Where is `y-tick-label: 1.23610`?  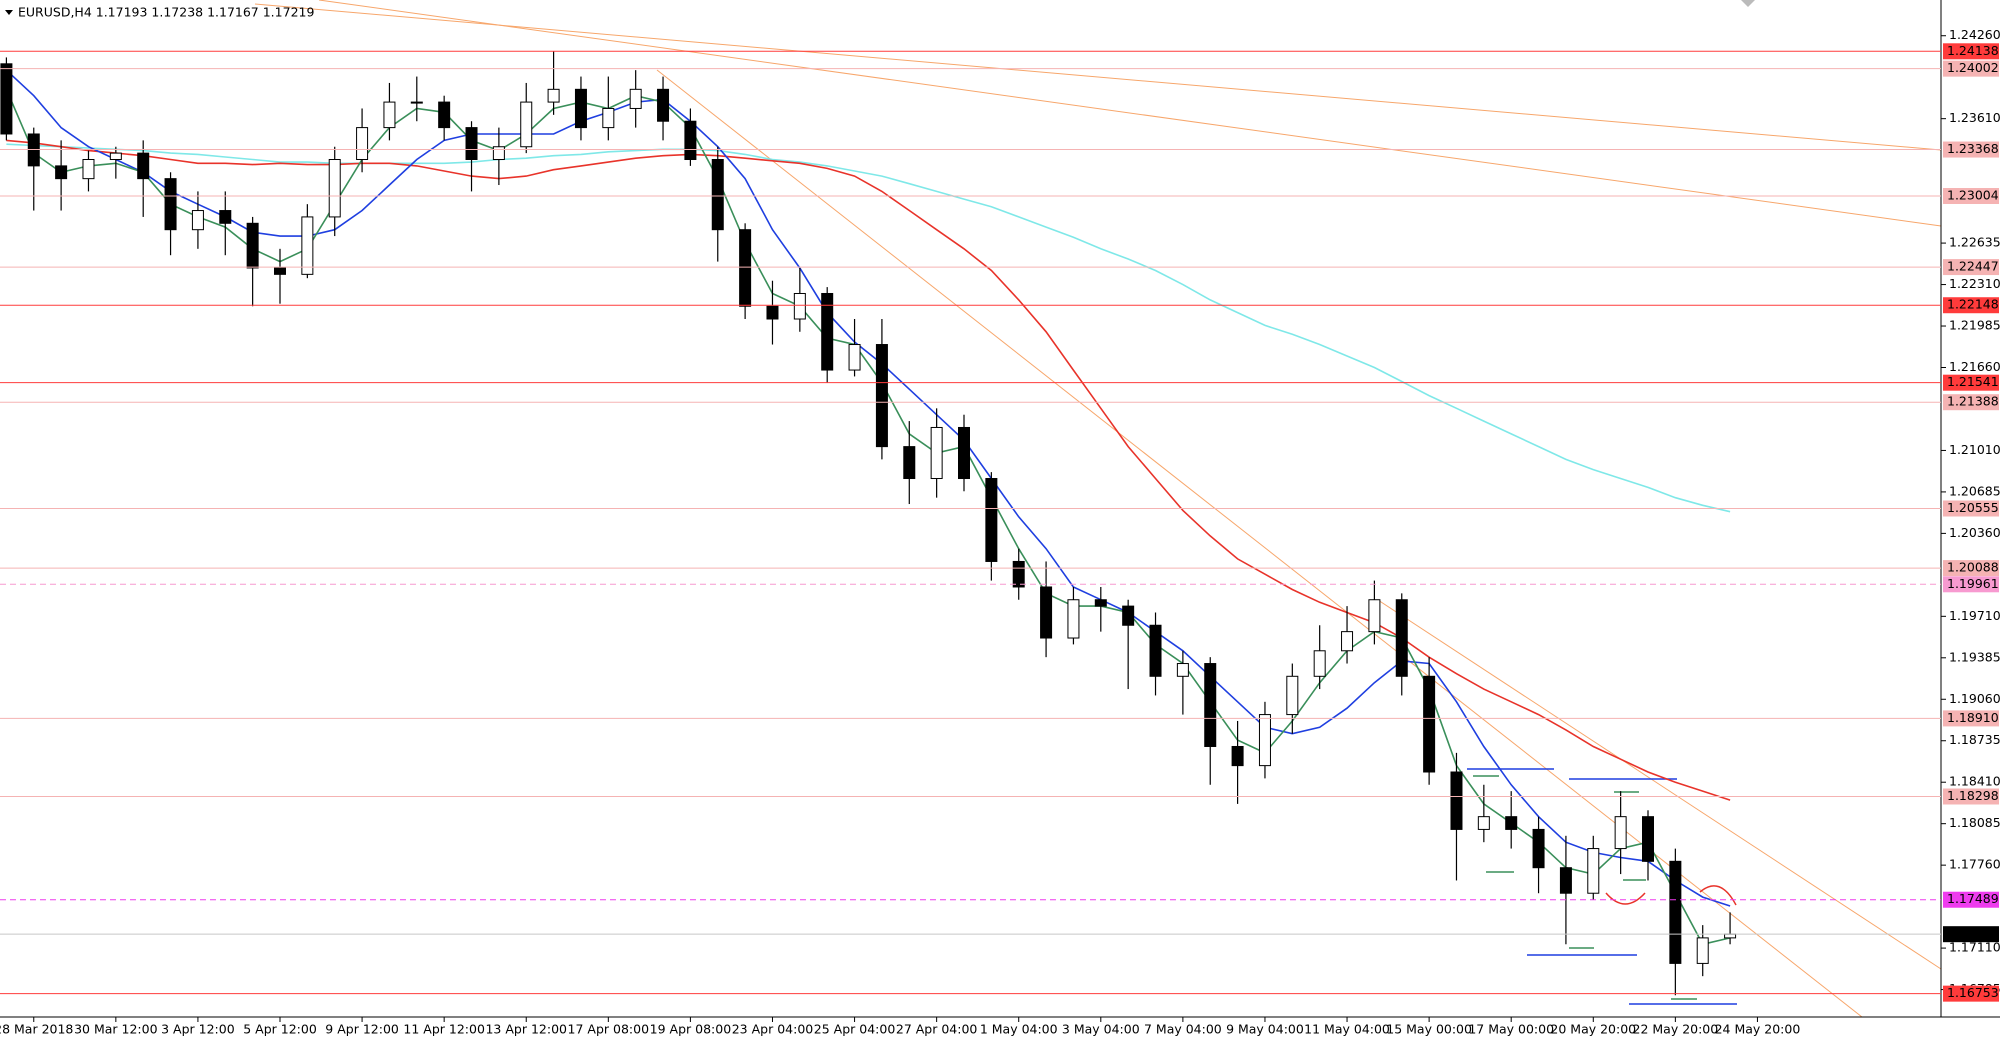
y-tick-label: 1.23610 is located at coordinates (1974, 117).